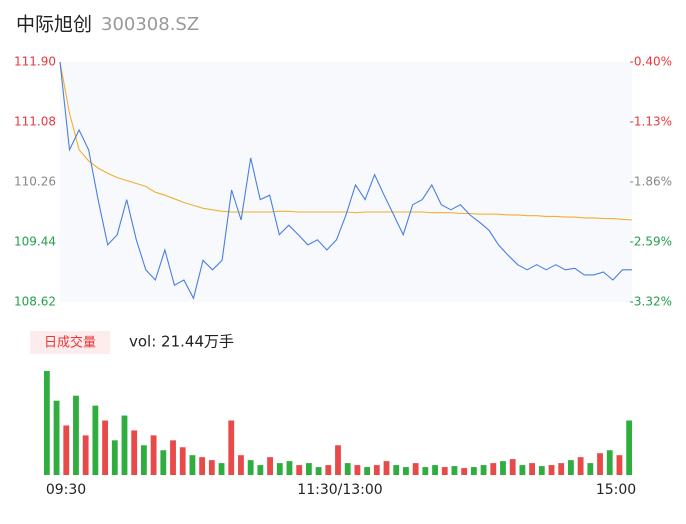 This screenshot has height=524, width=686. What do you see at coordinates (35, 182) in the screenshot?
I see `y-tick-label: 110.26` at bounding box center [35, 182].